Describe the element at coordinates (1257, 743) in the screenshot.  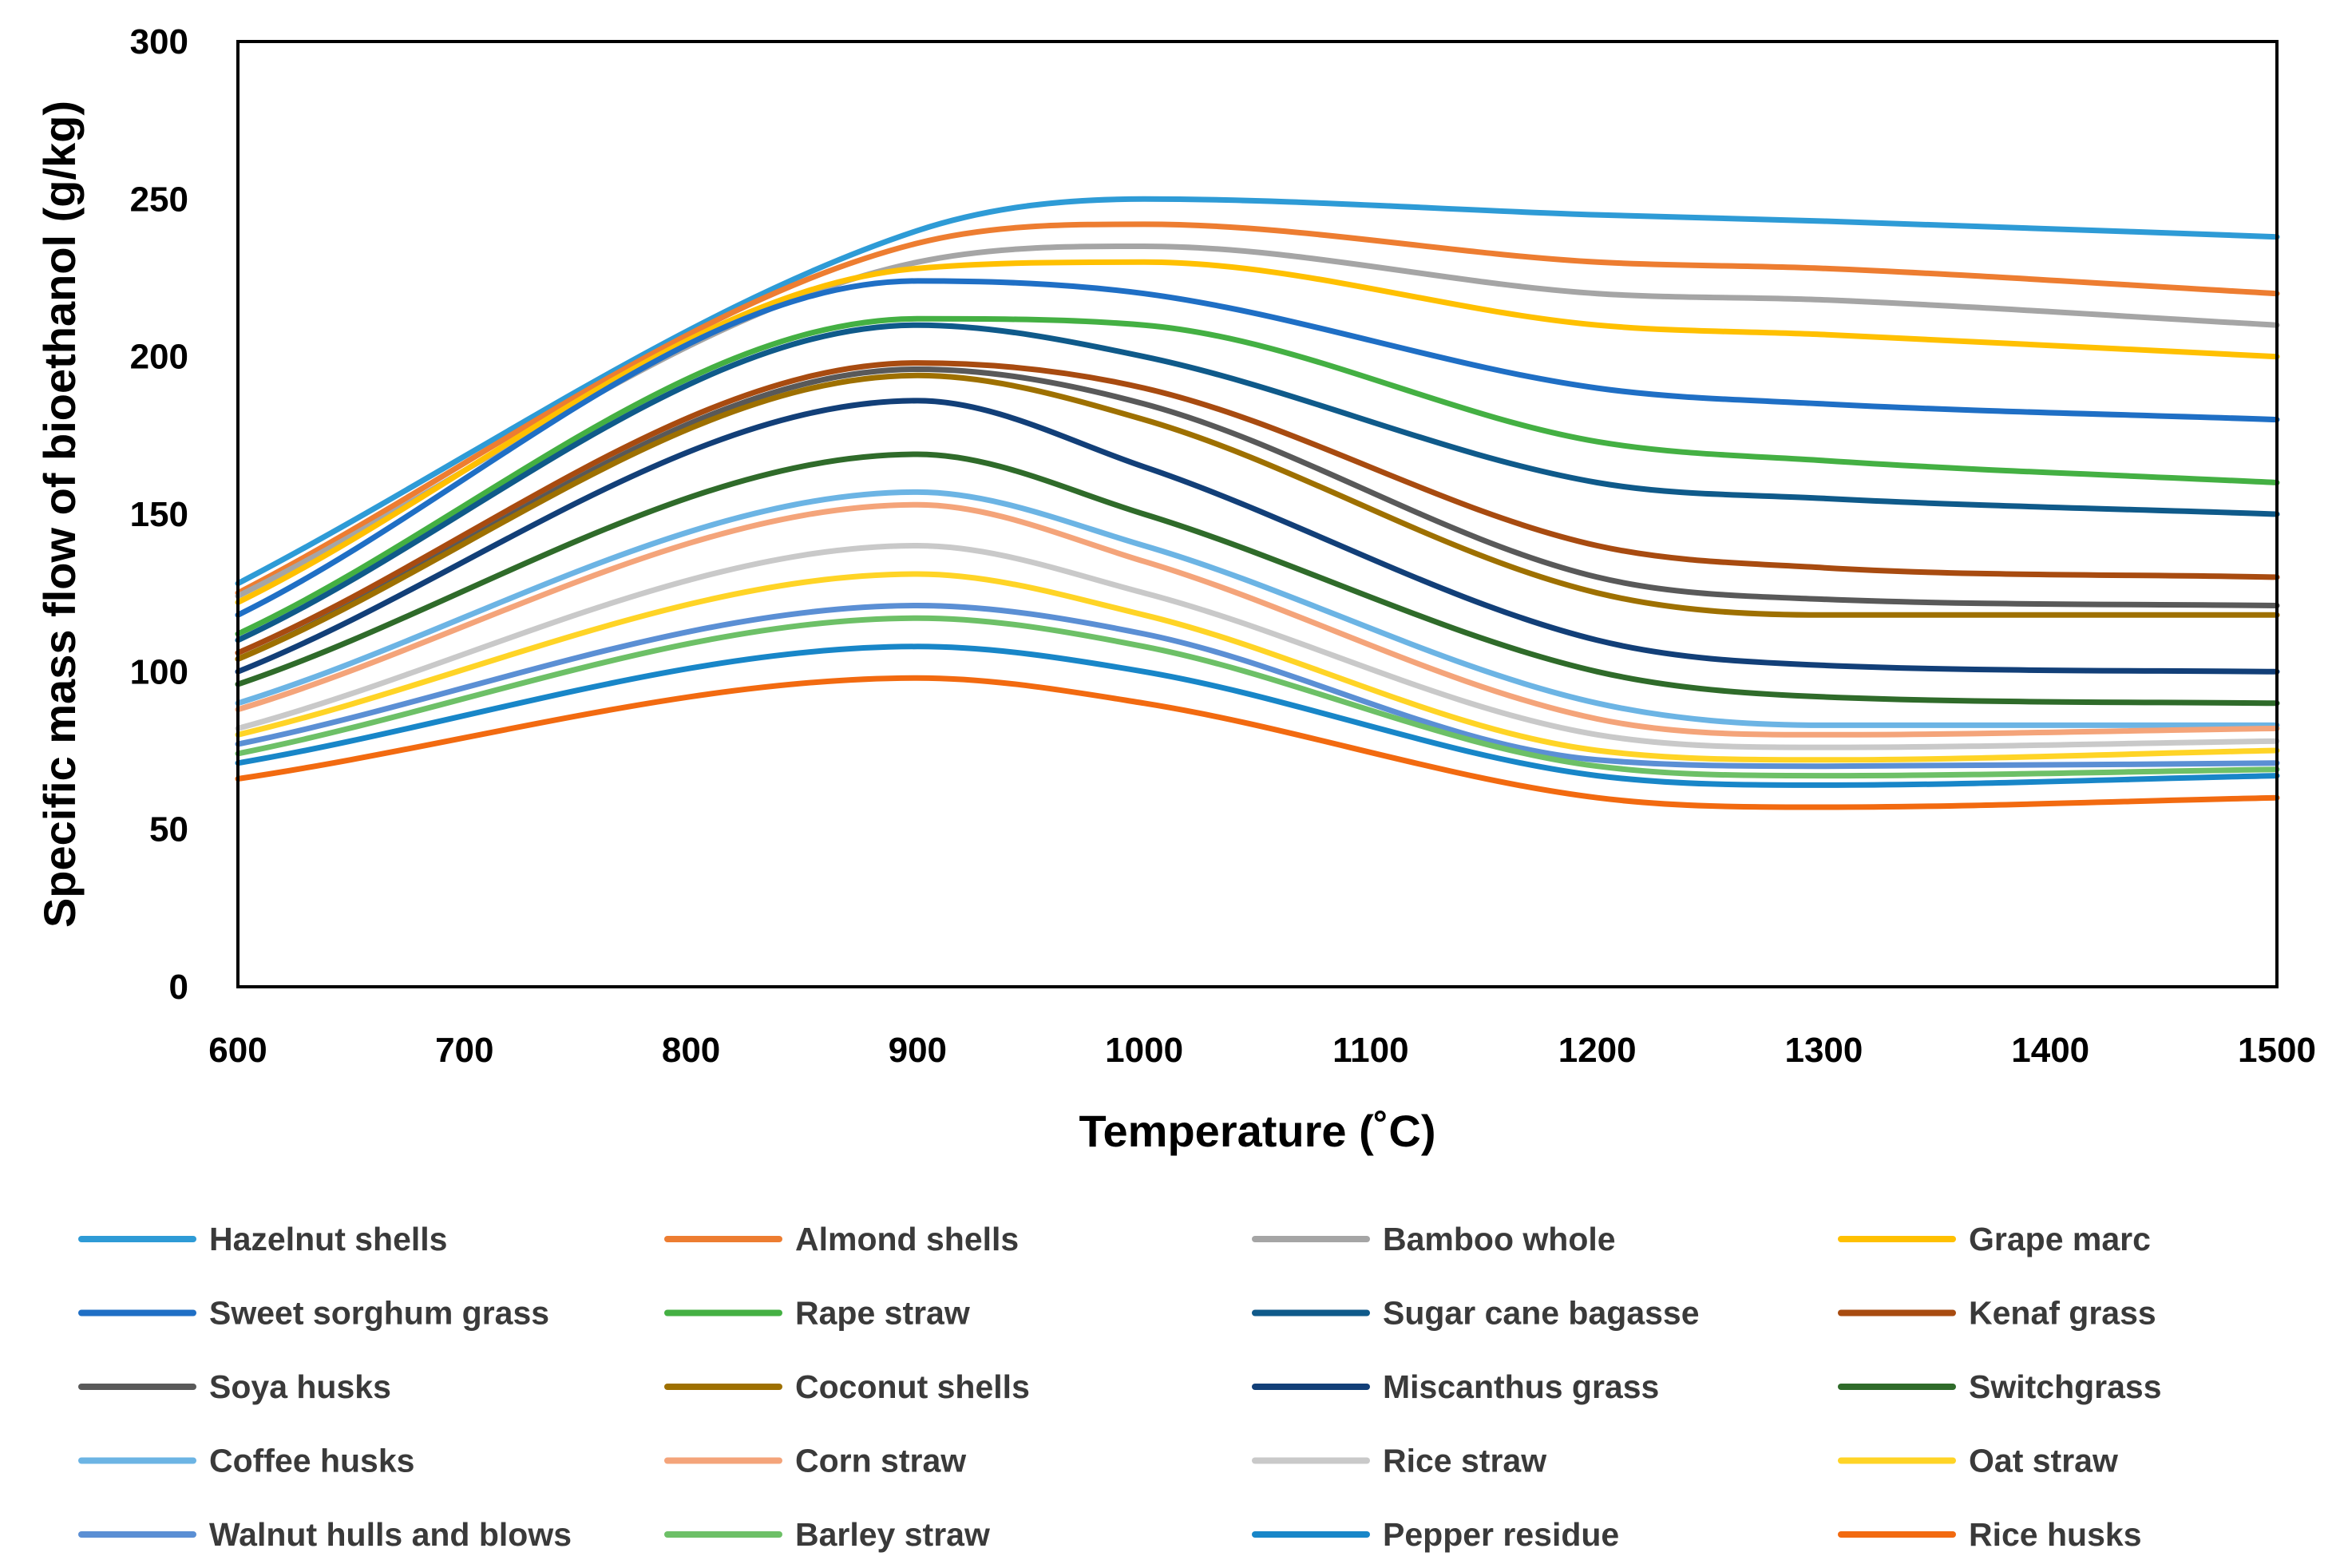
I see `series-line-rice-husks` at that location.